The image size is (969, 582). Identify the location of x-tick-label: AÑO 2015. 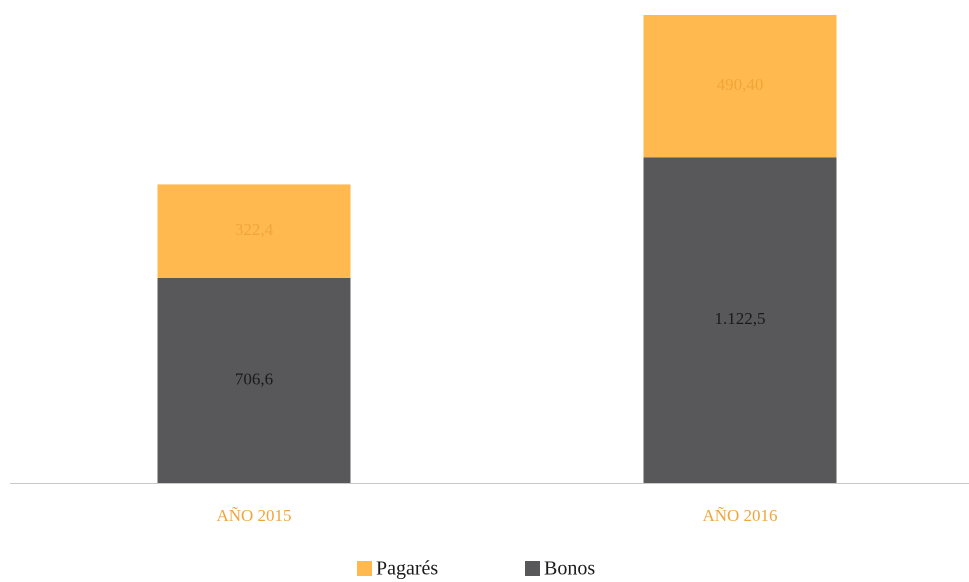
(253, 515).